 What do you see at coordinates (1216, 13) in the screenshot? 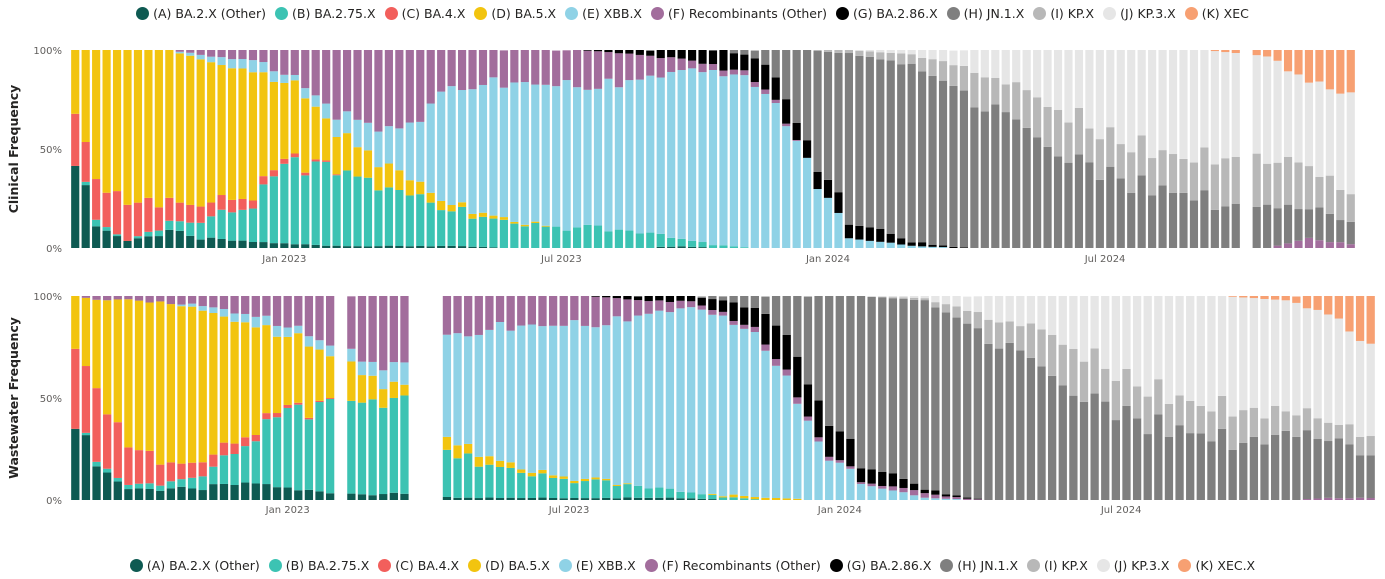
I see `legend-item-k: (K) XEC` at bounding box center [1216, 13].